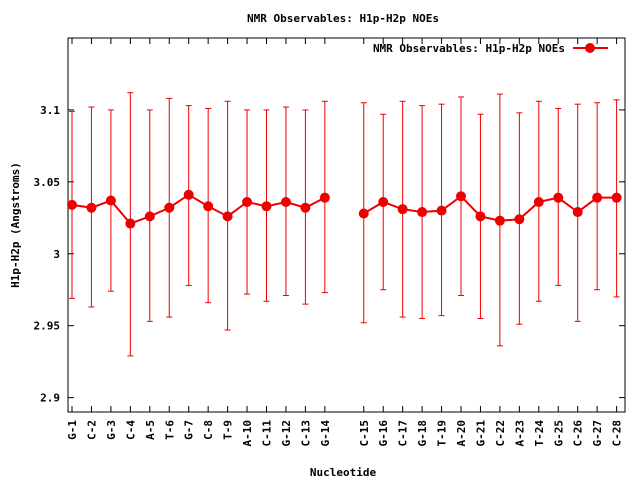  I want to click on x-tick-label: A-10, so click(247, 433).